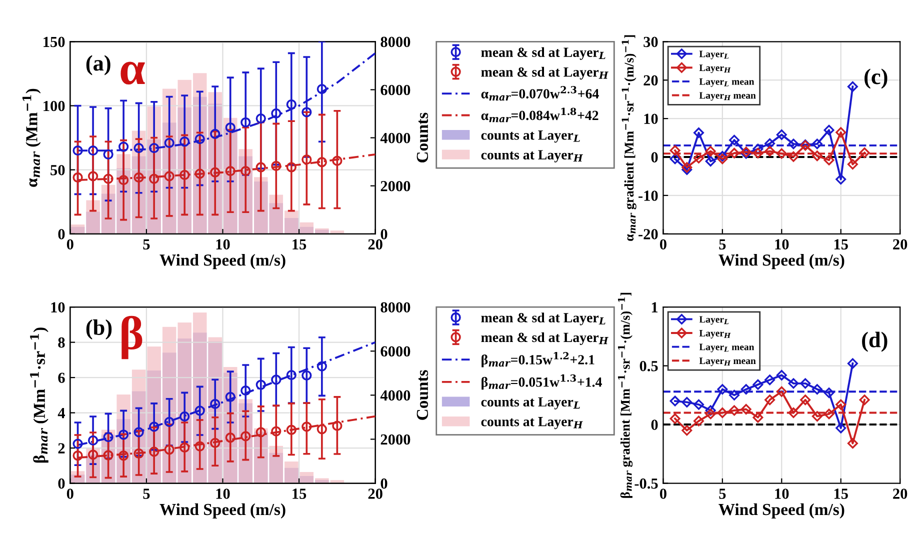 This screenshot has height=534, width=911. Describe the element at coordinates (542, 382) in the screenshot. I see `legend-label: β$_{mar}$=0.051w$^{1.3}$+1.4` at that location.